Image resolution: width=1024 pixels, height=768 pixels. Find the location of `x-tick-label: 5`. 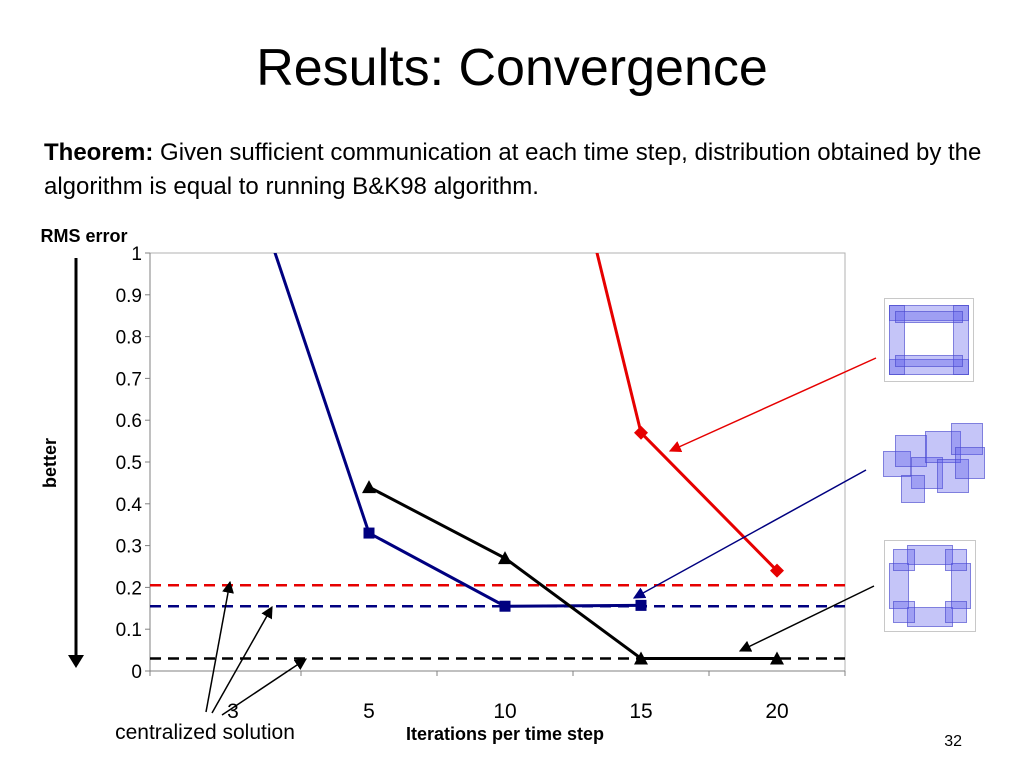

x-tick-label: 5 is located at coordinates (369, 711).